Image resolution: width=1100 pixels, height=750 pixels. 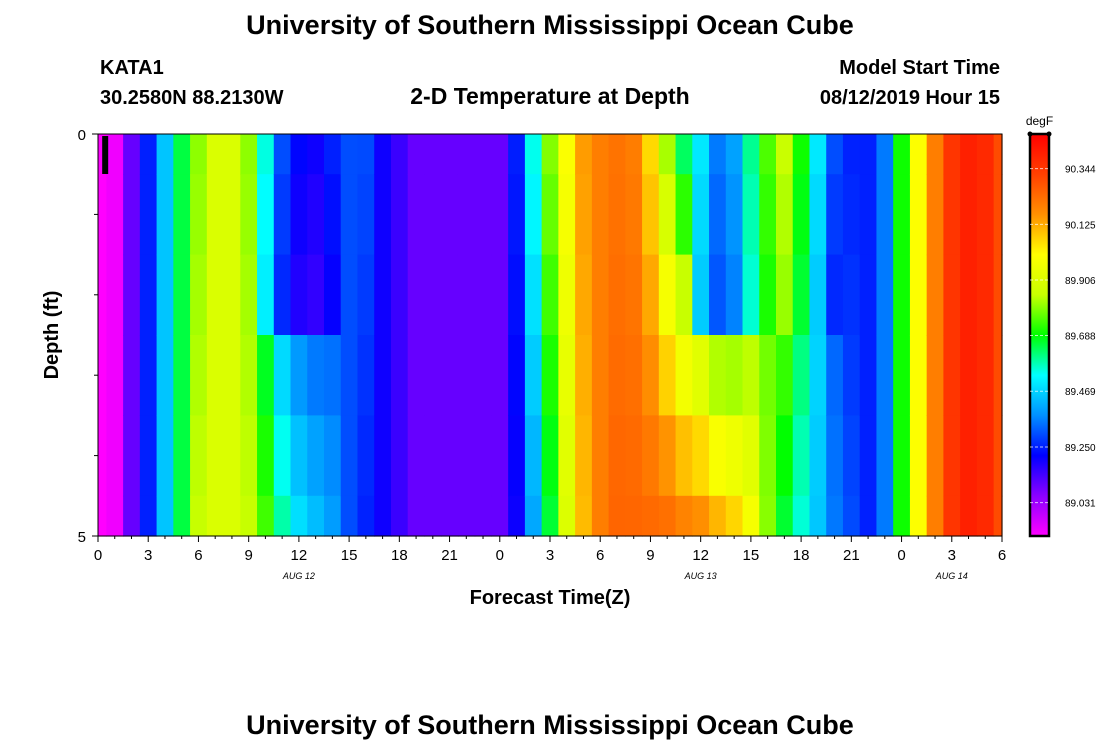 What do you see at coordinates (399, 555) in the screenshot?
I see `x-tick-label: 18` at bounding box center [399, 555].